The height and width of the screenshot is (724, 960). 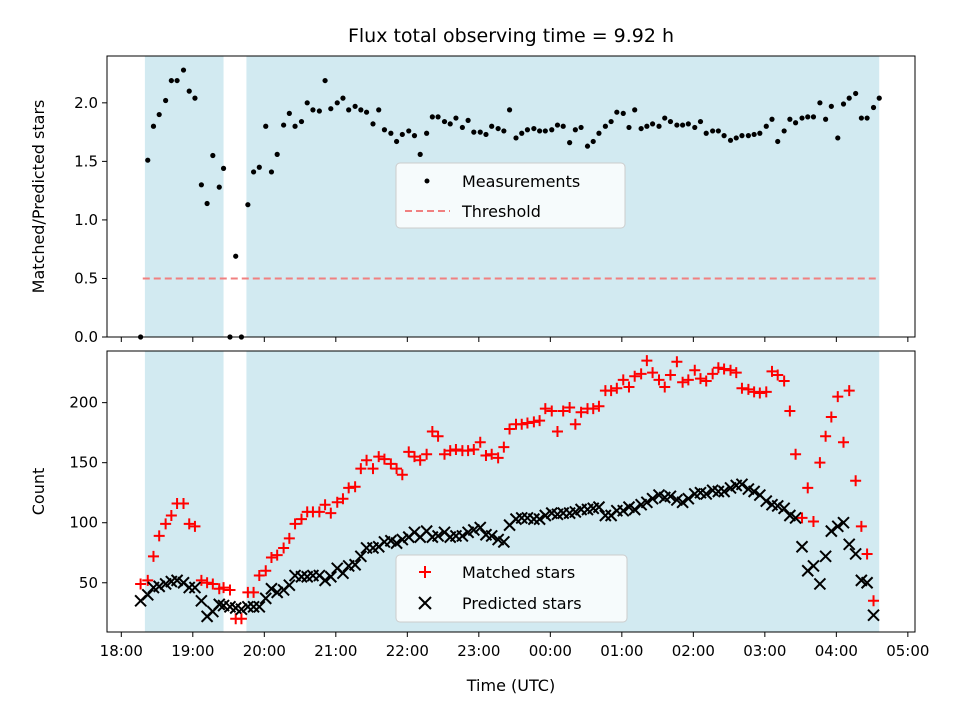 I want to click on ratio-y-axis: 0.0 0.5 1.0 1.5 2.0, so click(x=90, y=220).